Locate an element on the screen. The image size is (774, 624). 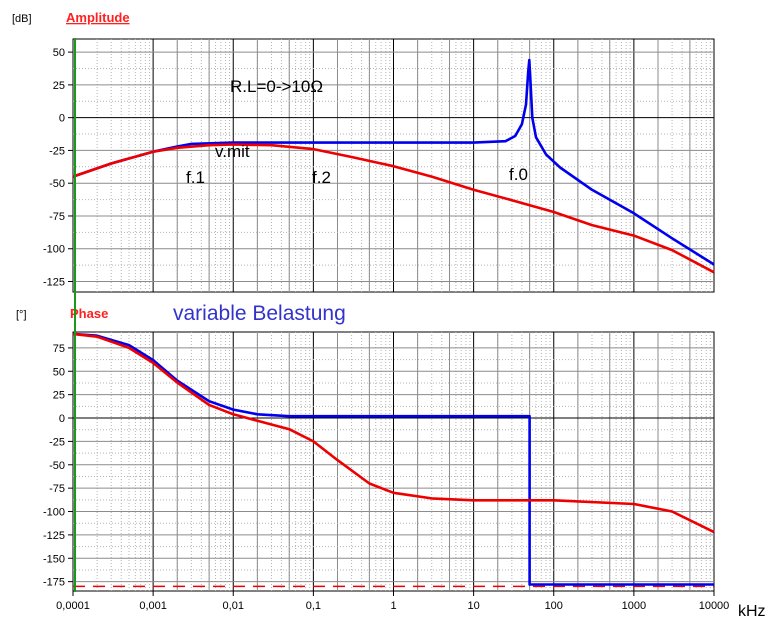
phase-y-tick-label: 75 is located at coordinates (59, 349).